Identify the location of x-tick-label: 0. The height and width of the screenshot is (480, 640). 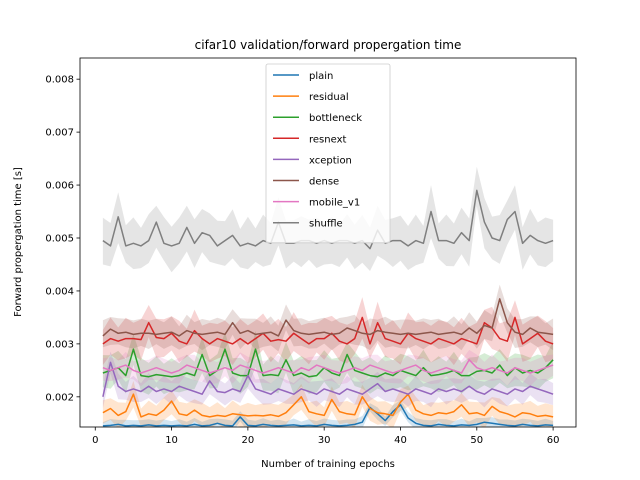
(95, 440).